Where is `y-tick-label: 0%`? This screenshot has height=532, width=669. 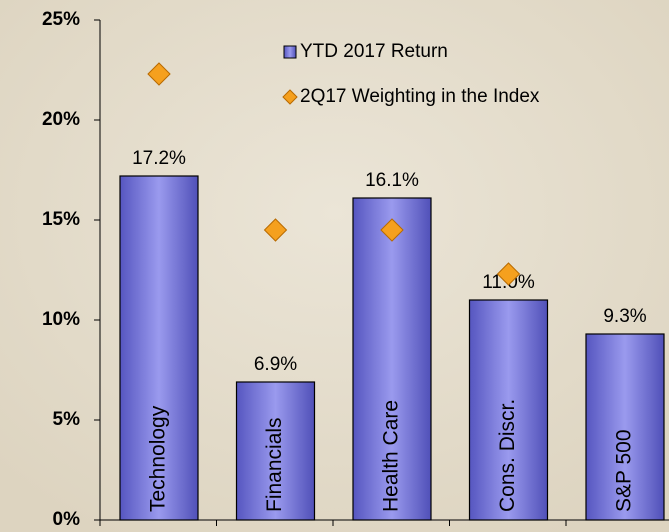
y-tick-label: 0% is located at coordinates (67, 519).